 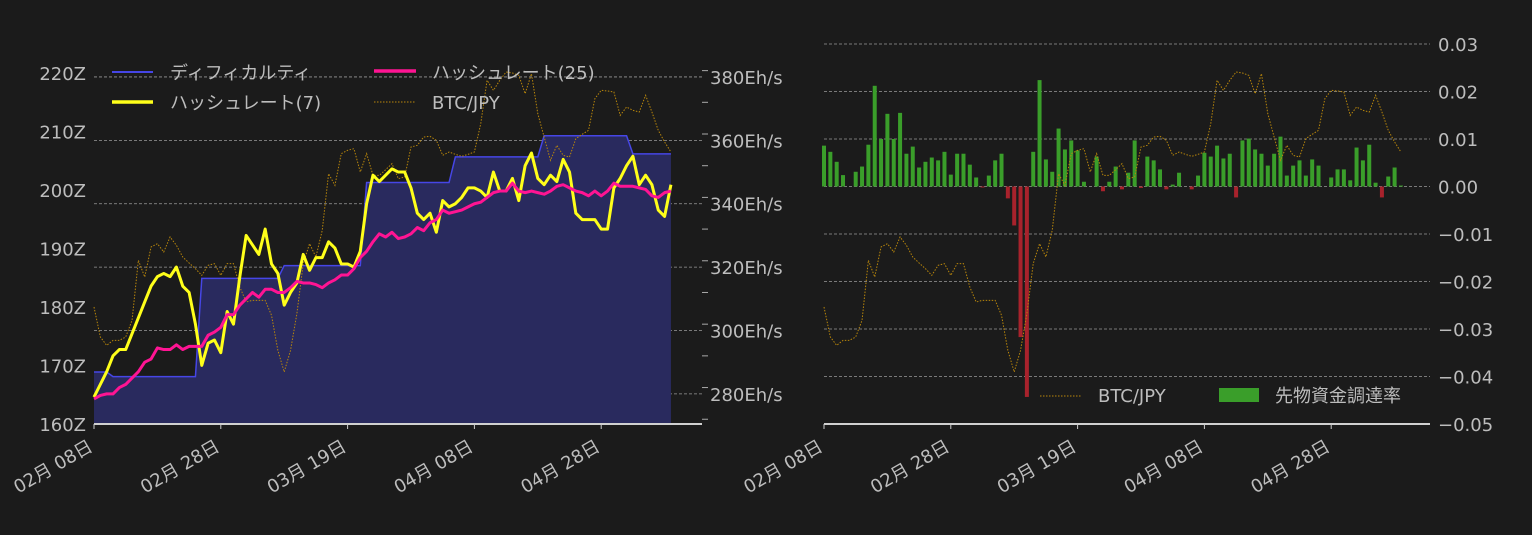 What do you see at coordinates (1465, 378) in the screenshot?
I see `funding-y-tick-label: −0.04` at bounding box center [1465, 378].